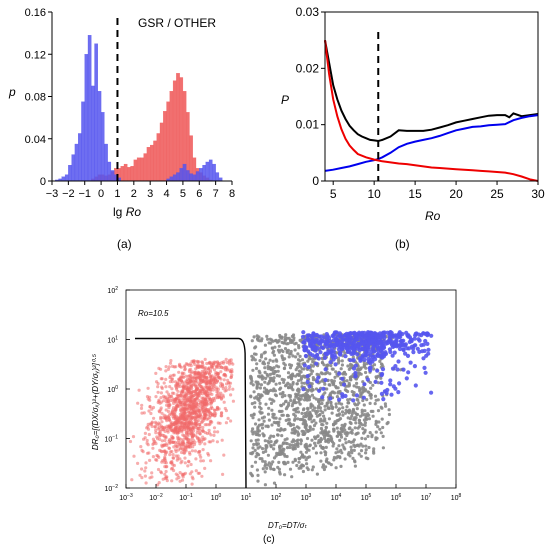 The image size is (550, 547). I want to click on a-x-tick-label: −2, so click(68, 194).